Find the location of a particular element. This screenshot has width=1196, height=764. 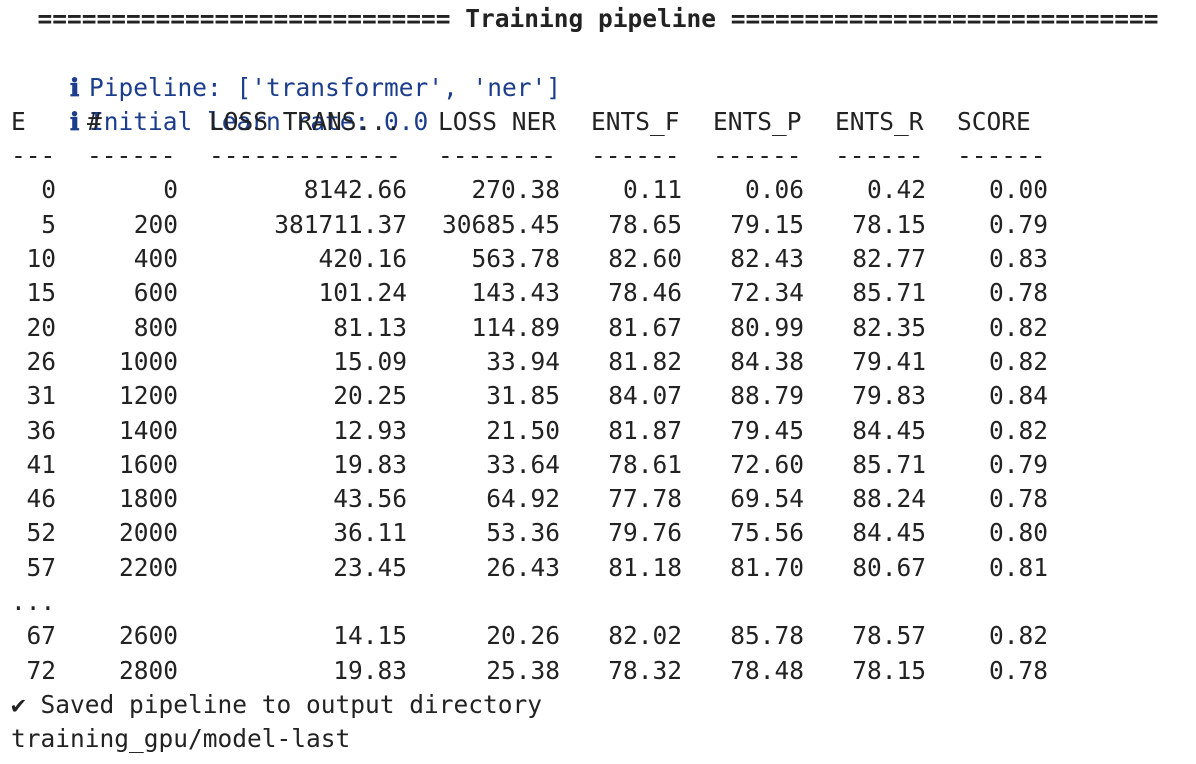

table-row: 15 600 101.24 143.43 78.46 72.34 85.71 0.78 is located at coordinates (603, 293).